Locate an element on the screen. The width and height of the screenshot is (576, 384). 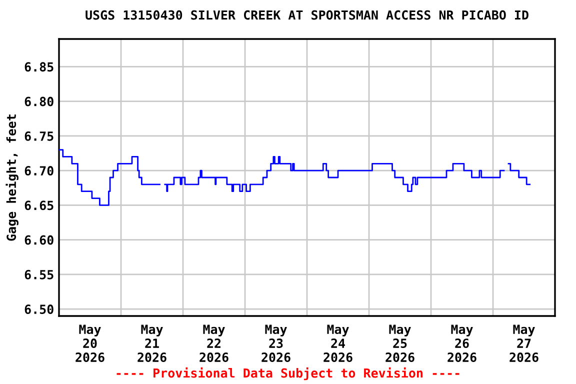
y-tick-label: 6.85 is located at coordinates (39, 67).